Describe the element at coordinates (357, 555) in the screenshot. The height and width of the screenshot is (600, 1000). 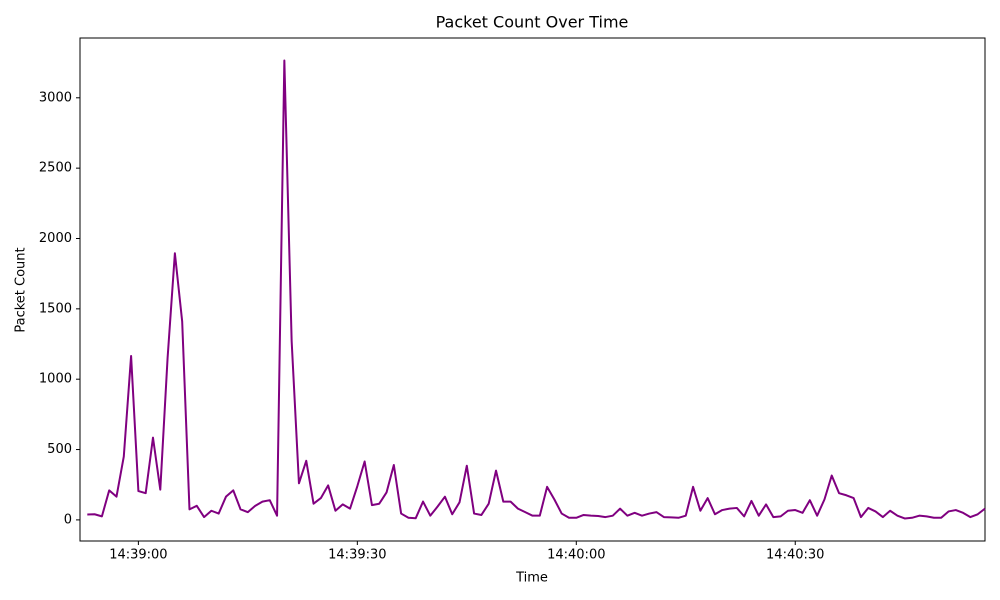
I see `x-tick-label: 14:39:30` at that location.